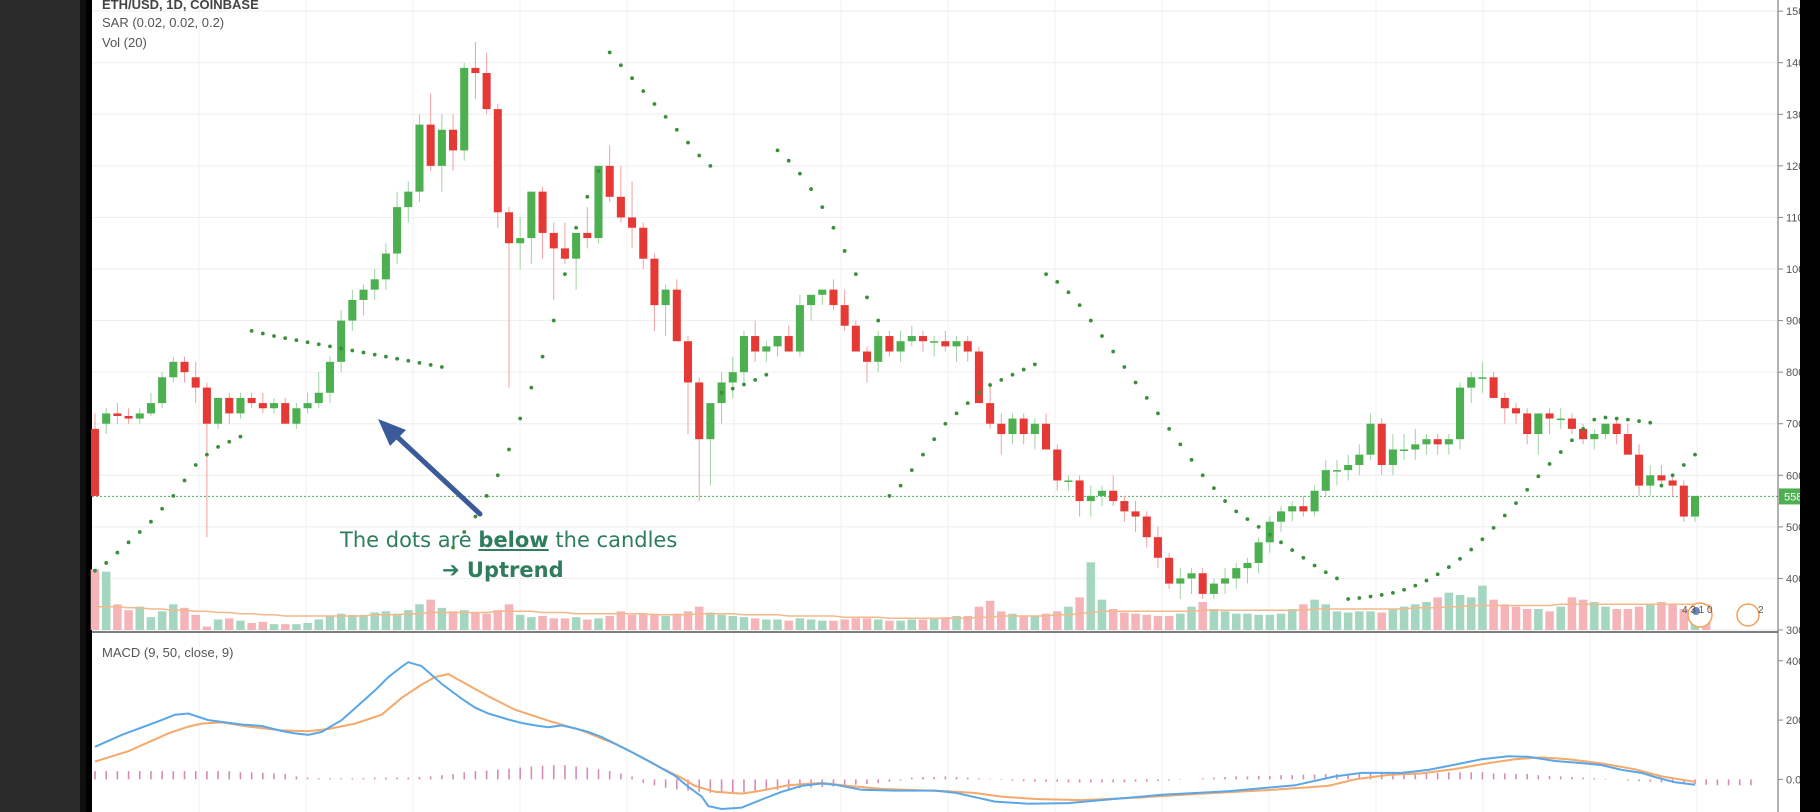 Image resolution: width=1820 pixels, height=812 pixels. I want to click on macd-legend: MACD (9, 50, close, 9), so click(168, 652).